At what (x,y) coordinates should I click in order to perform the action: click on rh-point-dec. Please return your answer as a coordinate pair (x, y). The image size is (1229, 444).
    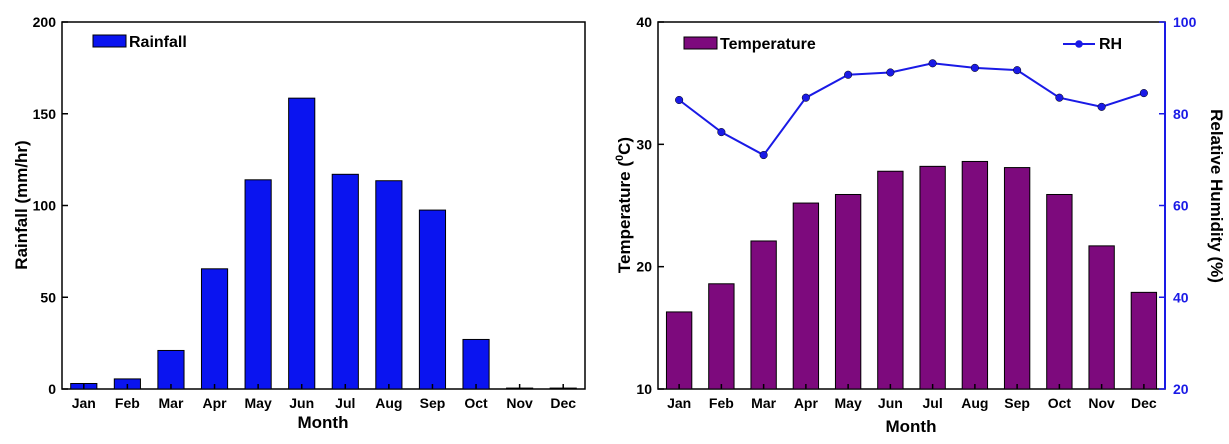
    Looking at the image, I should click on (1143, 93).